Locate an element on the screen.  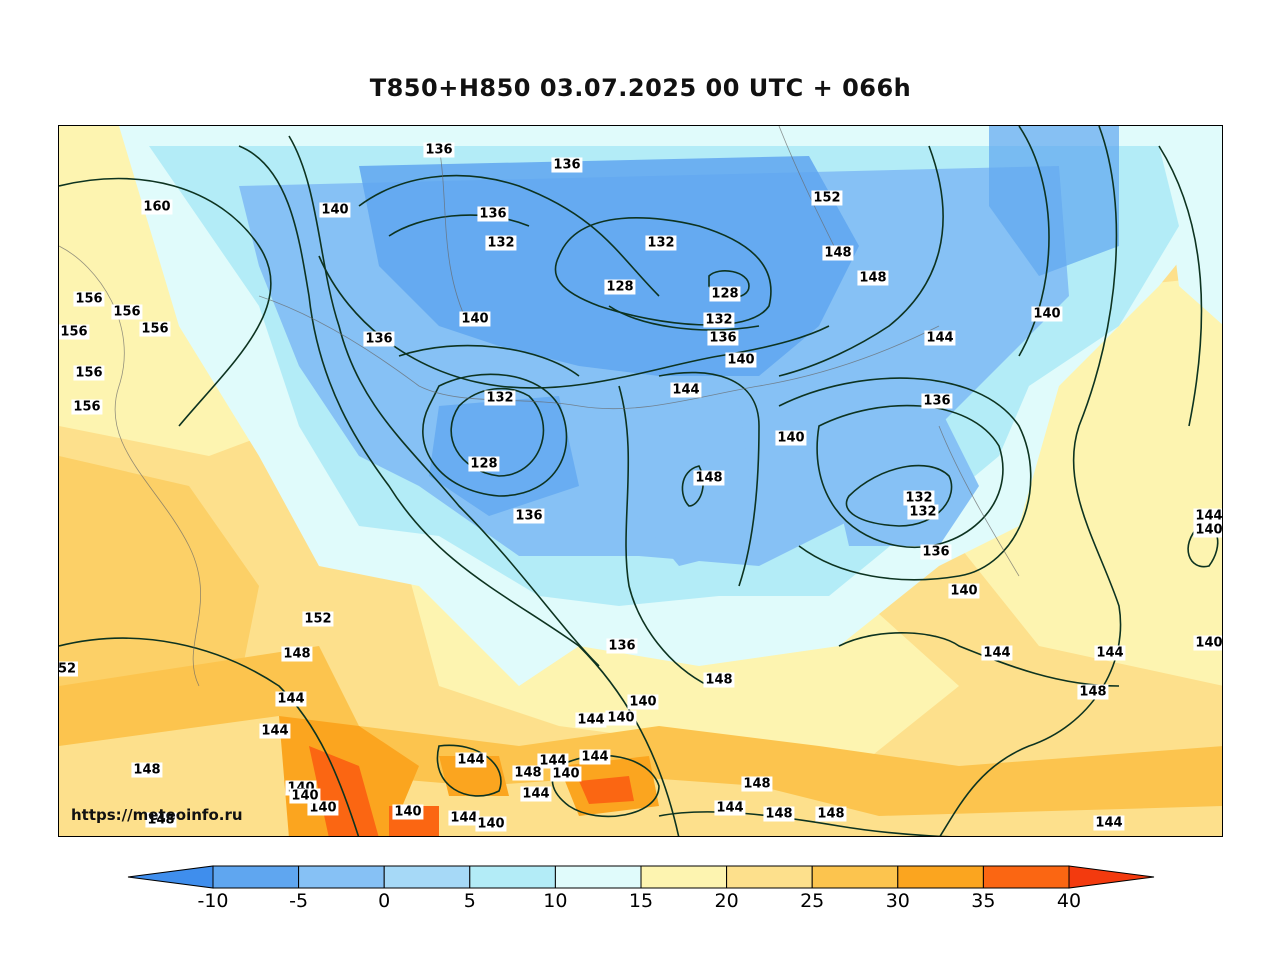
colorbar-over-arrow is located at coordinates (1111, 877).